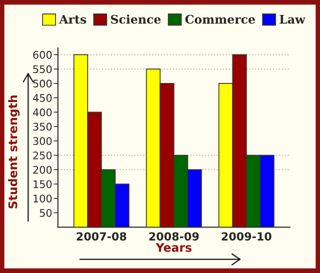 The image size is (320, 273). What do you see at coordinates (42, 112) in the screenshot?
I see `y-tick-label: 400` at bounding box center [42, 112].